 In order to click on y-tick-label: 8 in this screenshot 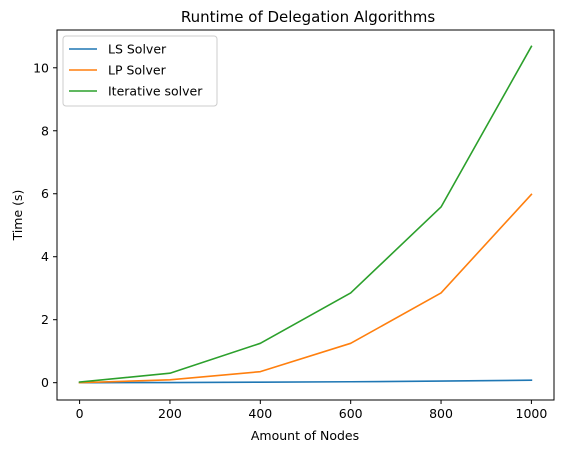, I will do `click(45, 130)`.